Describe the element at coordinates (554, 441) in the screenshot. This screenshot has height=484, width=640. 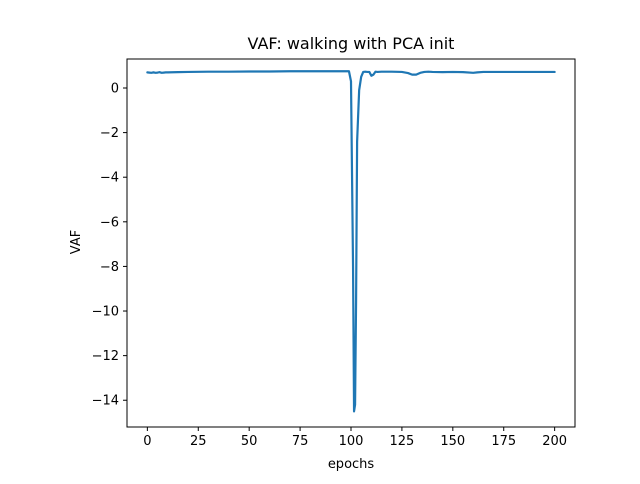
I see `x-tick-label: 200` at that location.